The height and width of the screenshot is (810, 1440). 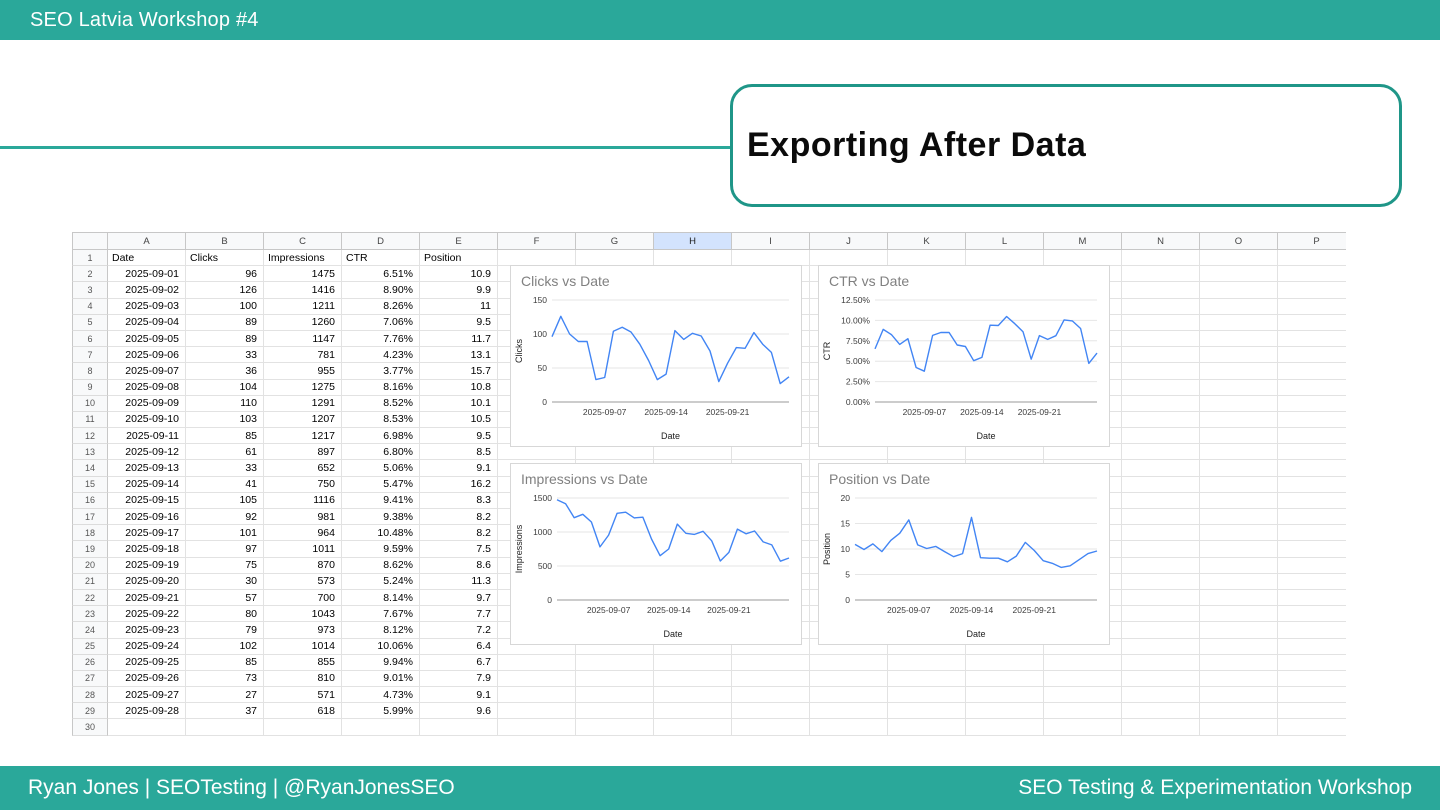 I want to click on cell-L14, so click(x=1005, y=468).